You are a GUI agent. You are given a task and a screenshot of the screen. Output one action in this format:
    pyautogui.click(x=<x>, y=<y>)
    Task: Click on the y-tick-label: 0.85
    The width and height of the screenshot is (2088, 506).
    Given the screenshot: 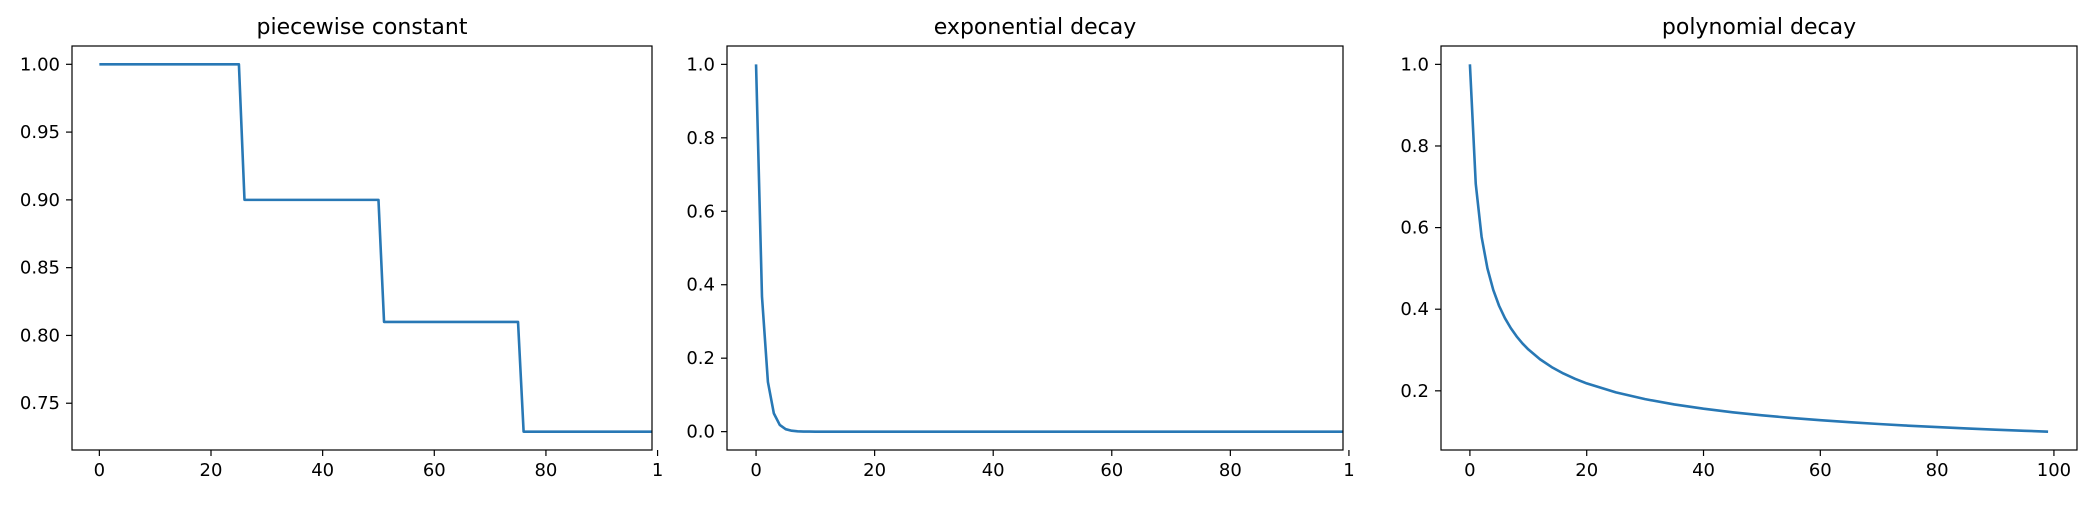 What is the action you would take?
    pyautogui.click(x=40, y=268)
    